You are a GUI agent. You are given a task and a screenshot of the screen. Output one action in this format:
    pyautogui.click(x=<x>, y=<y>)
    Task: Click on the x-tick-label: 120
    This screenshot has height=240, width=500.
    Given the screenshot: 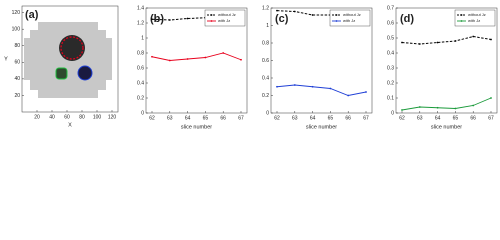 What is the action you would take?
    pyautogui.click(x=112, y=117)
    